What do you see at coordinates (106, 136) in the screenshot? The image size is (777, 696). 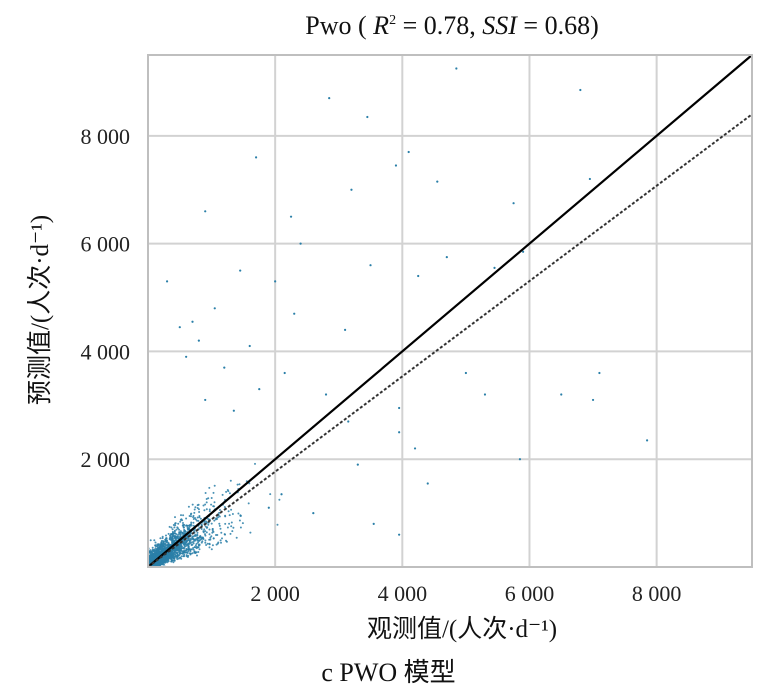 I see `y-tick-label: 8 000` at bounding box center [106, 136].